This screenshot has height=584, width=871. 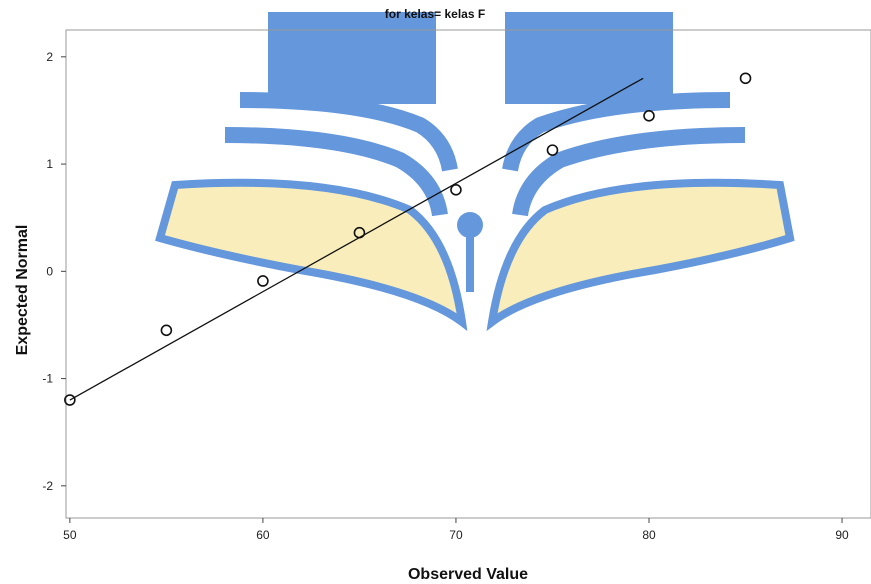 What do you see at coordinates (70, 535) in the screenshot?
I see `x-tick-label: 50` at bounding box center [70, 535].